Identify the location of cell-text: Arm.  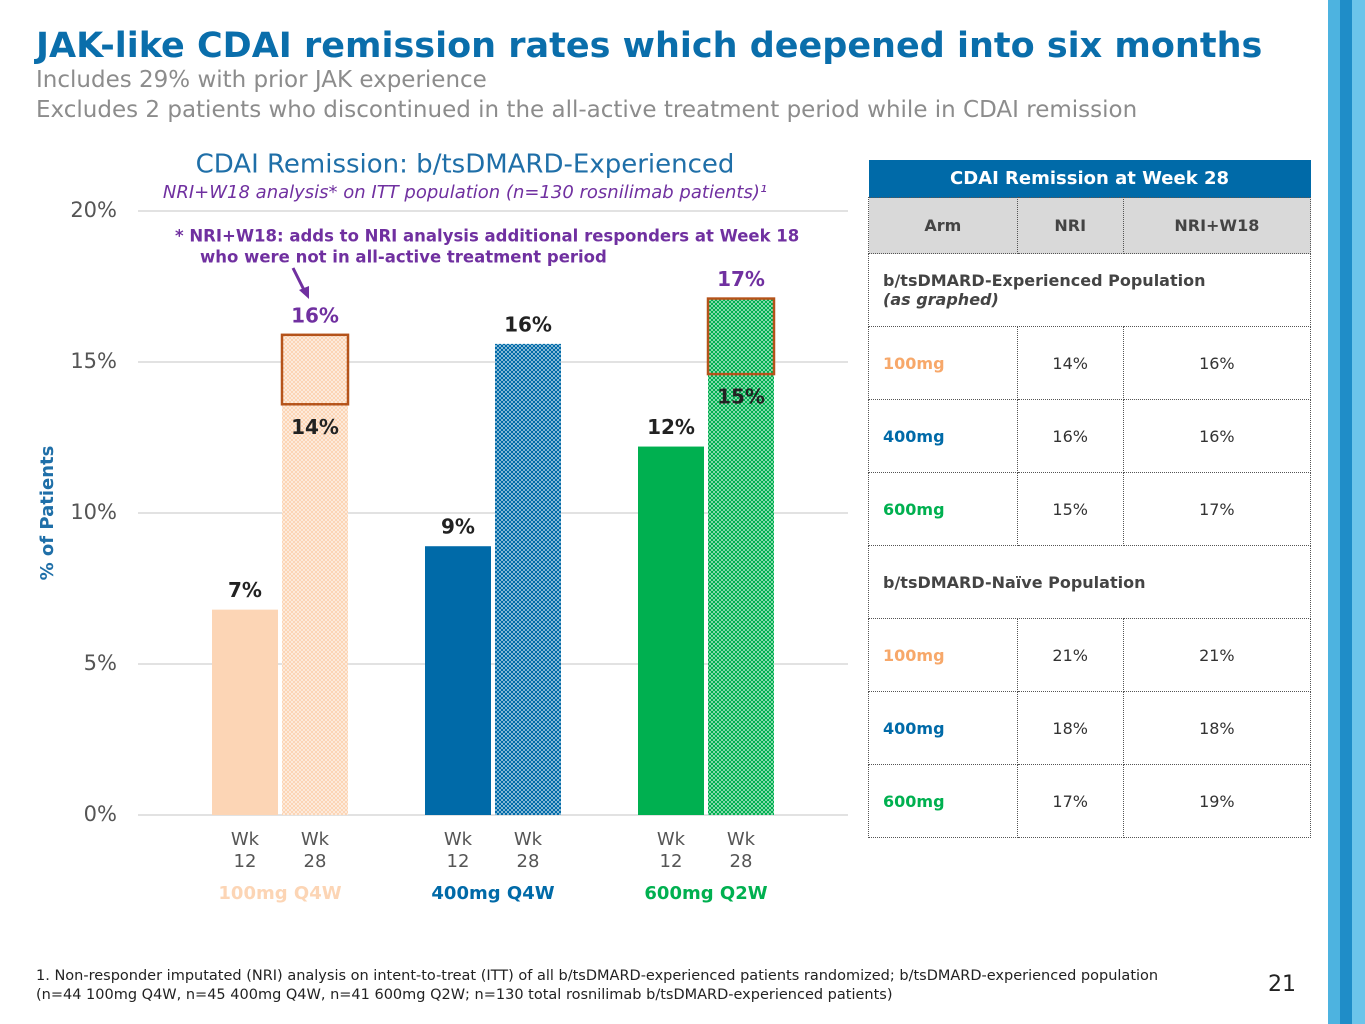
(943, 225).